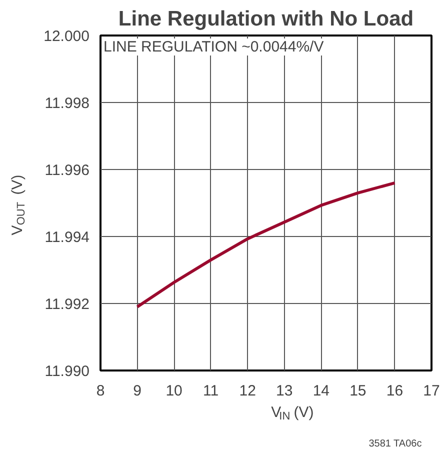  What do you see at coordinates (67, 103) in the screenshot?
I see `y-tick-label: 11.998` at bounding box center [67, 103].